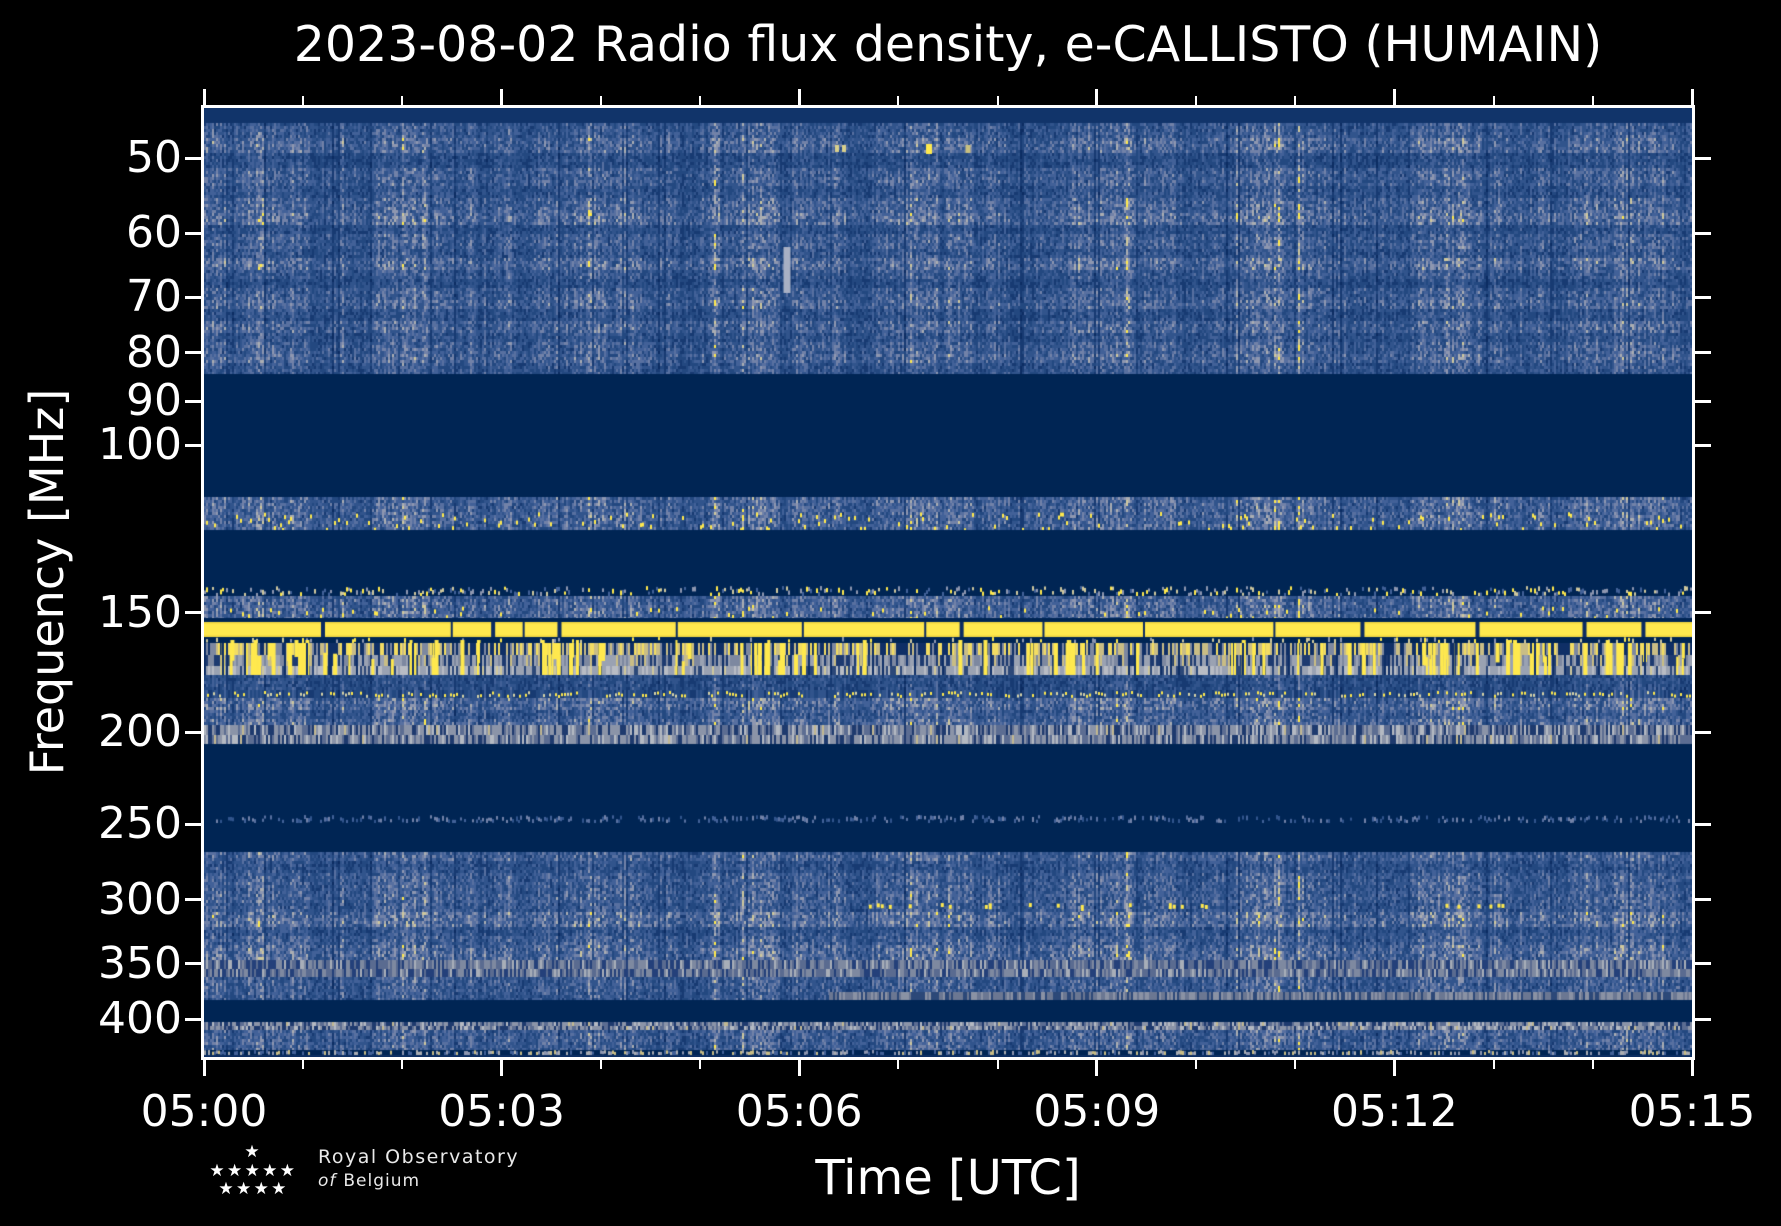  What do you see at coordinates (1394, 1111) in the screenshot?
I see `x-tick-label: 05:12` at bounding box center [1394, 1111].